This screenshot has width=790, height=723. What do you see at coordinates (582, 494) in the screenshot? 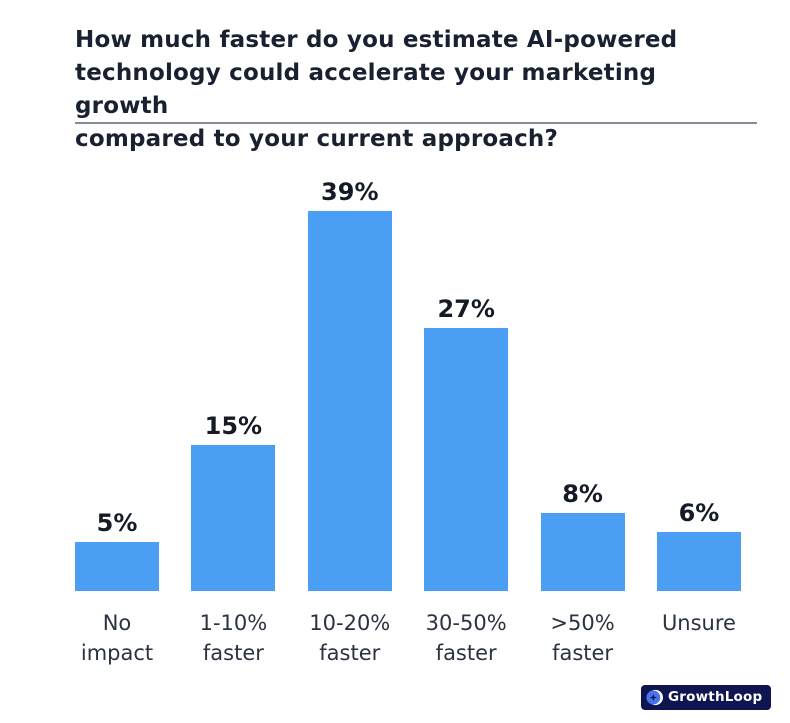
I see `bar-value-label: 8%` at bounding box center [582, 494].